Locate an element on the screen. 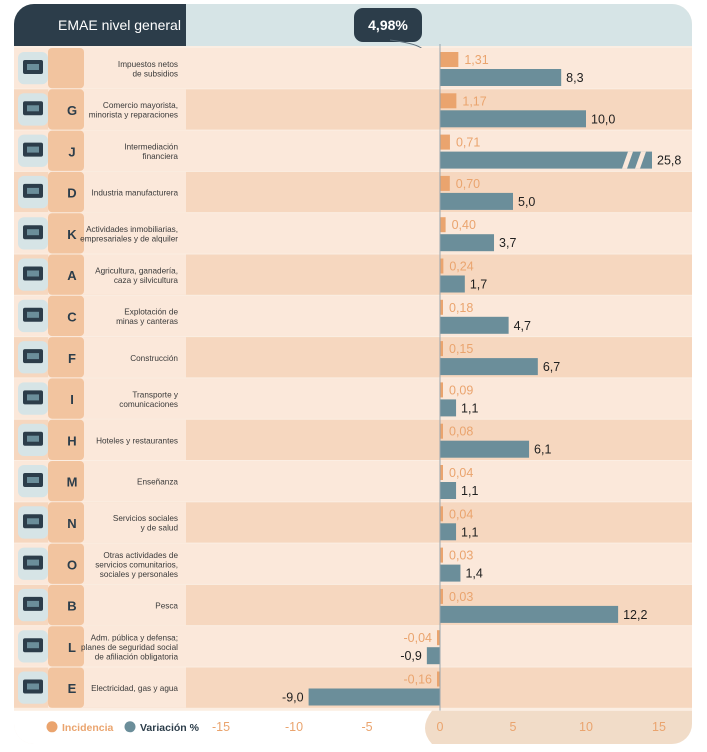  total-badge is located at coordinates (388, 25).